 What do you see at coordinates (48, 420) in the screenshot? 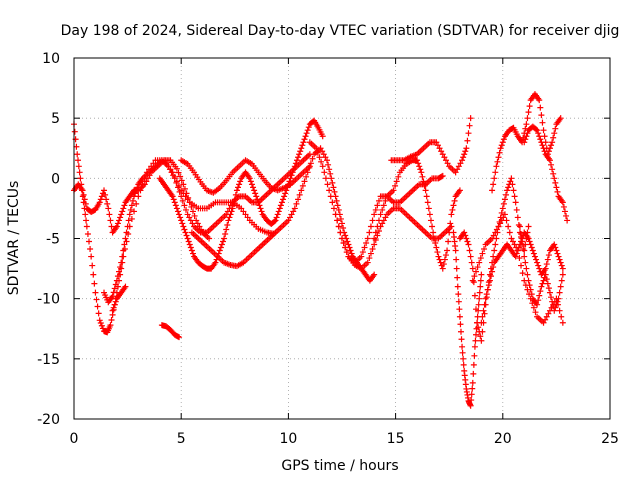
I see `y-tick-label: -20` at bounding box center [48, 420].